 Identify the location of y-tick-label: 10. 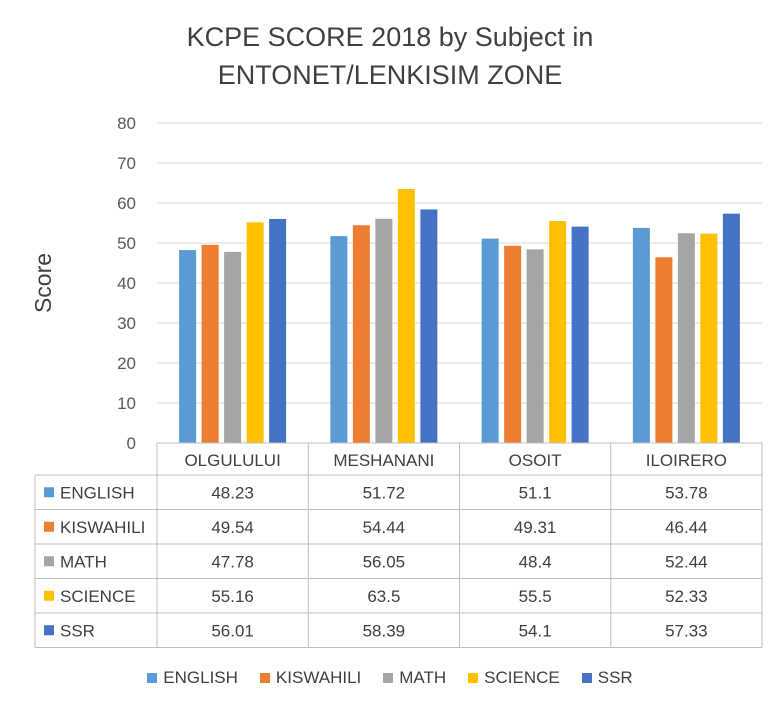
(126, 403).